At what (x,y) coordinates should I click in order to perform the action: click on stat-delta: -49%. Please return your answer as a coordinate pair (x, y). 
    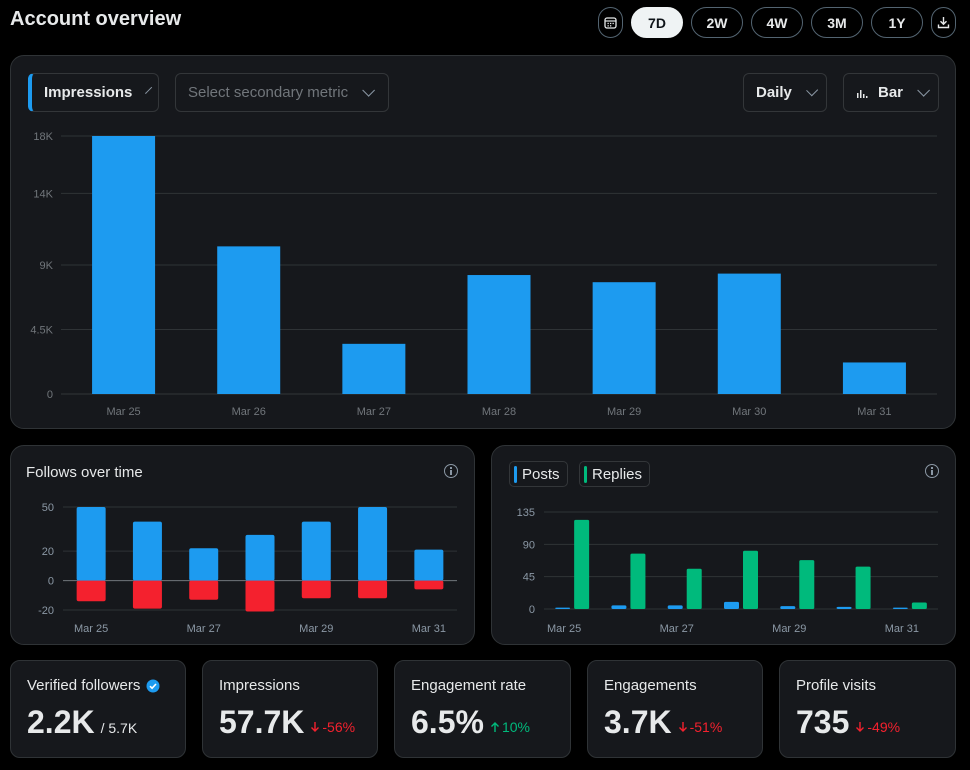
    Looking at the image, I should click on (877, 727).